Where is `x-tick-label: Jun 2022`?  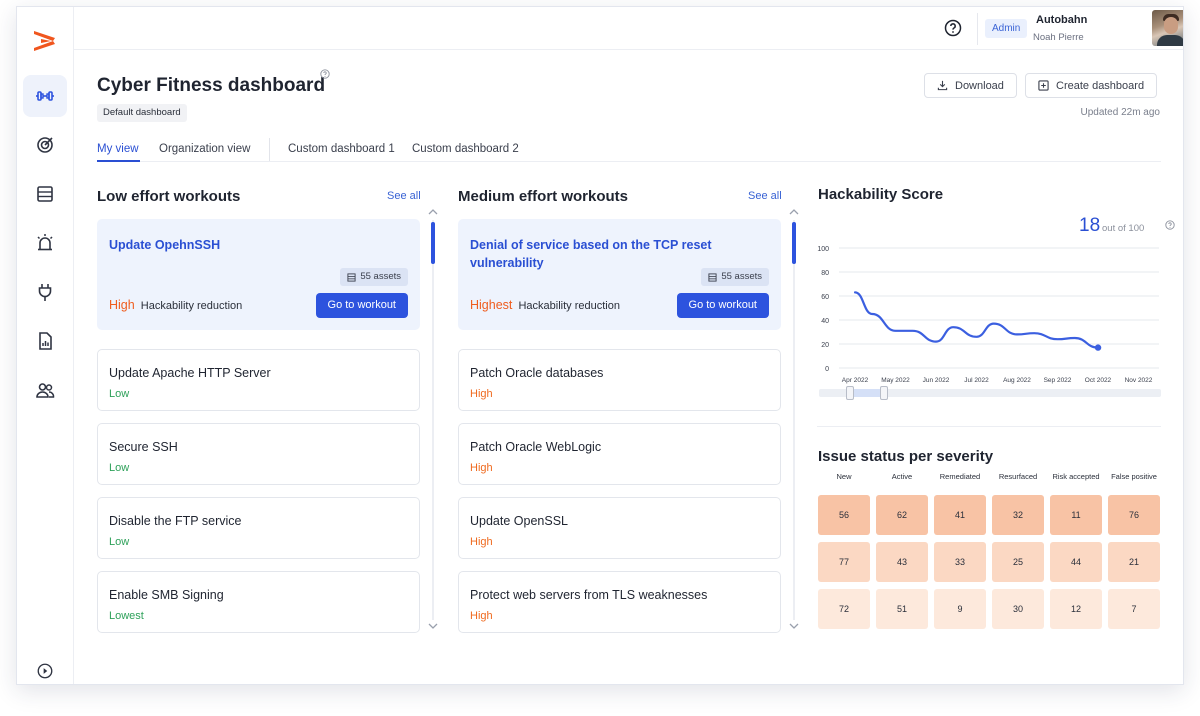
x-tick-label: Jun 2022 is located at coordinates (936, 380).